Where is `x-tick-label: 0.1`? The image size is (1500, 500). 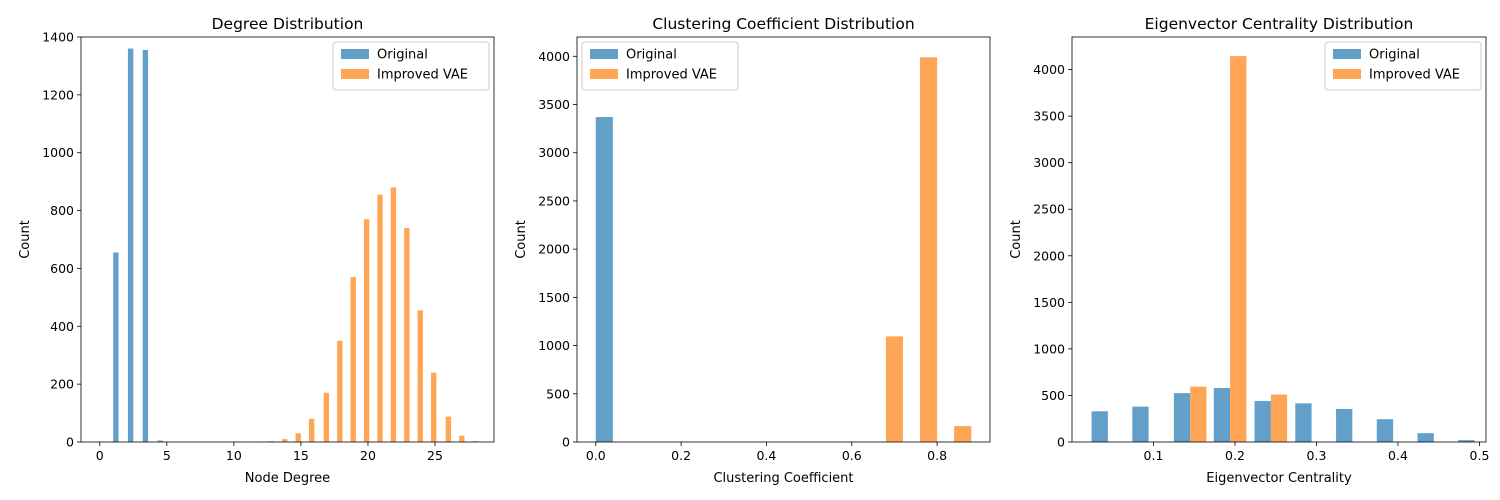 x-tick-label: 0.1 is located at coordinates (1154, 455).